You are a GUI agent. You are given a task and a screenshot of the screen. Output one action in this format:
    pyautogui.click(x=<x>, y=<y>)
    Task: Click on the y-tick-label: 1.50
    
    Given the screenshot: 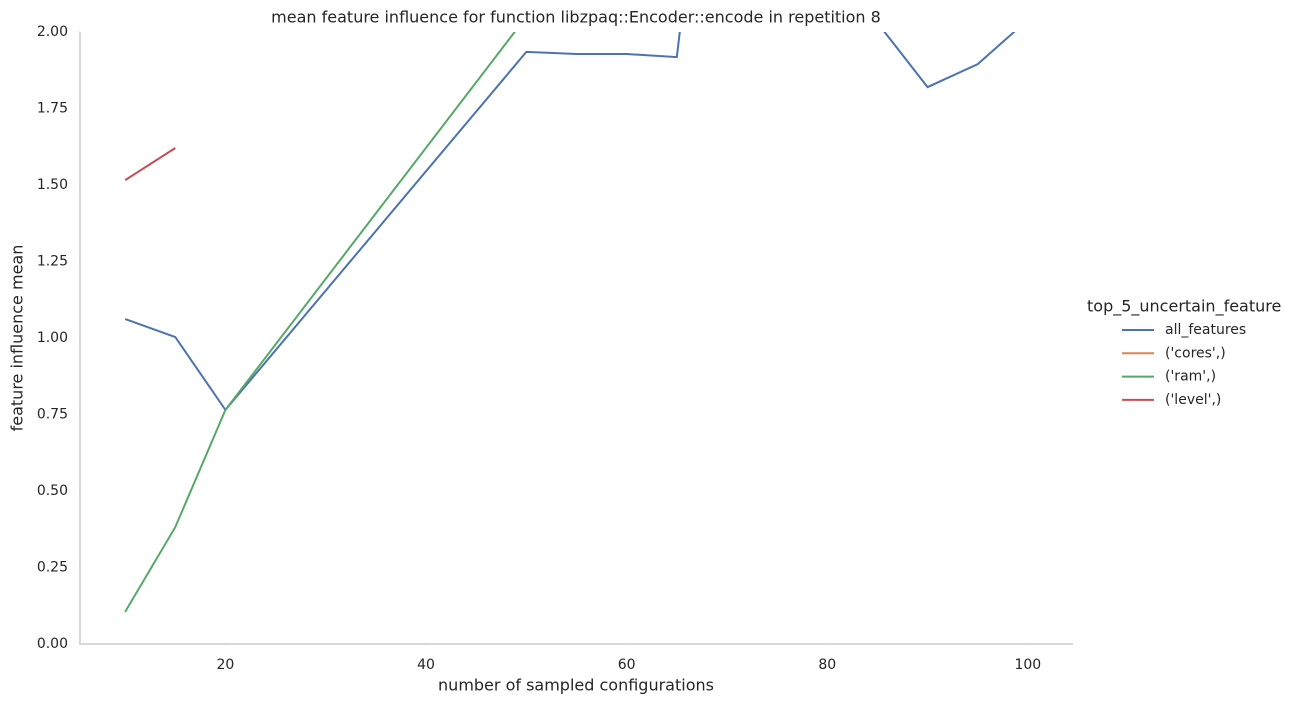 What is the action you would take?
    pyautogui.click(x=52, y=185)
    